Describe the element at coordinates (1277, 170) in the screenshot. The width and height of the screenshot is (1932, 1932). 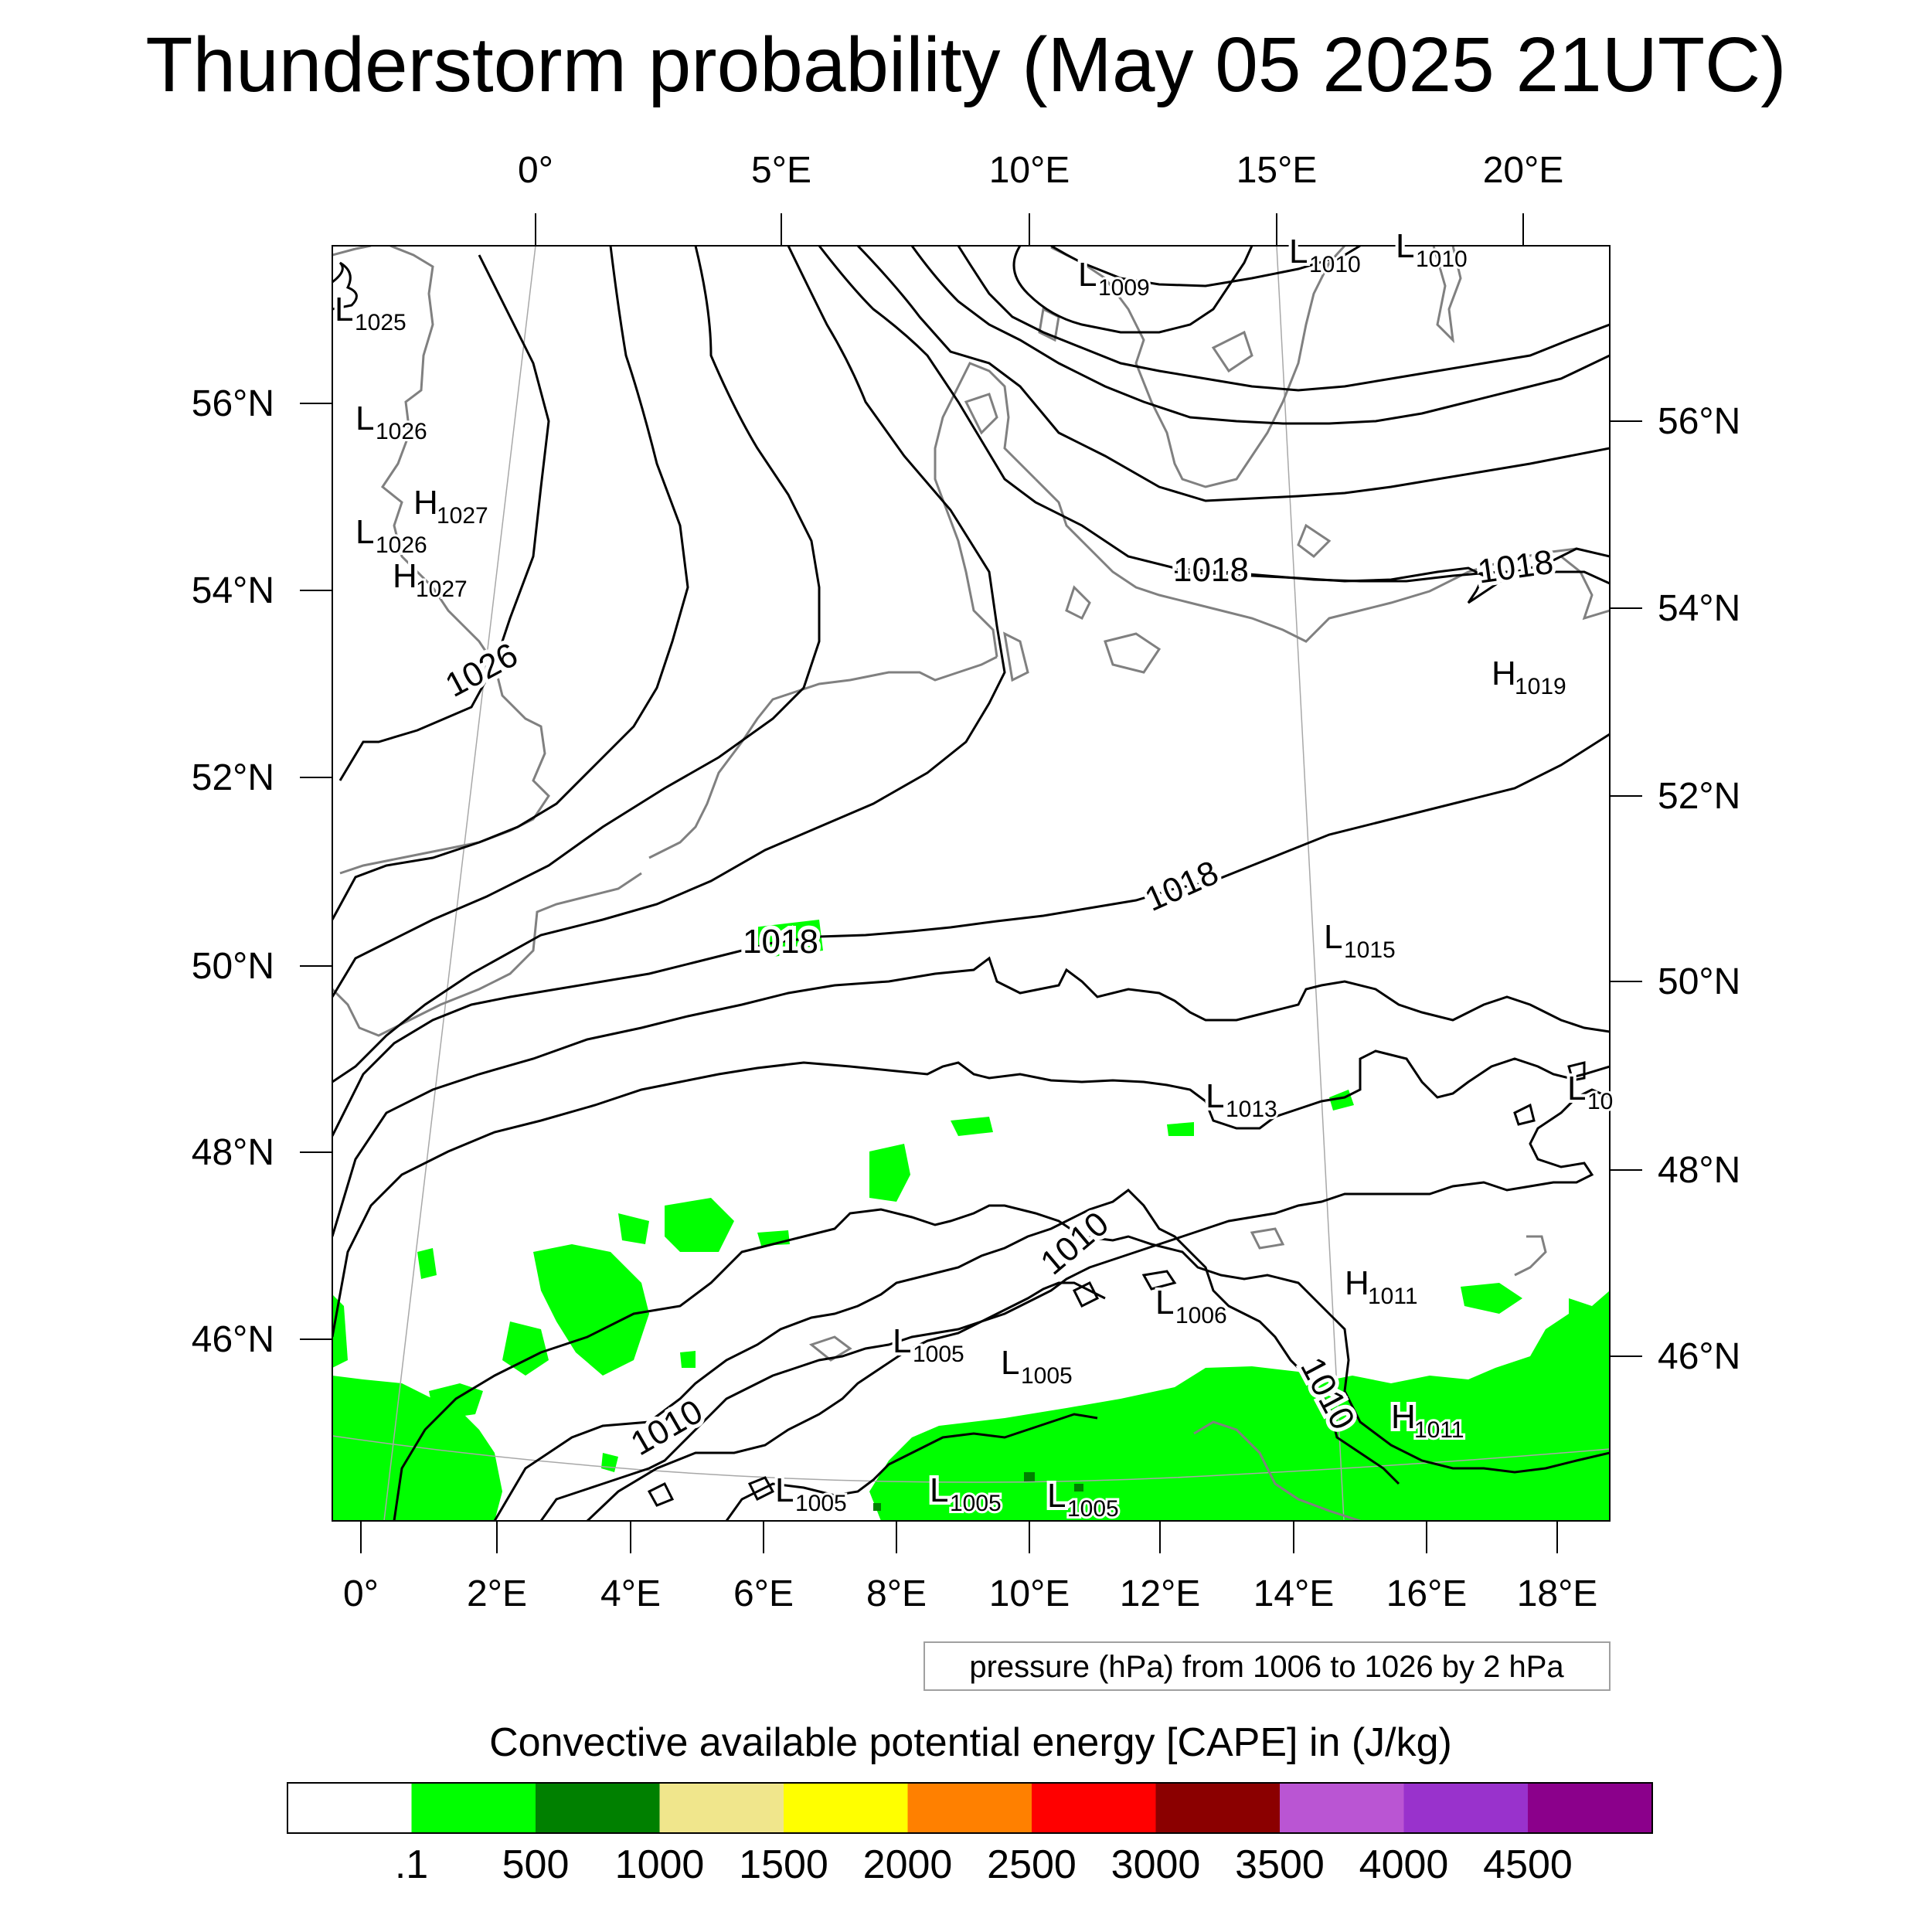
I see `top-lon-label: 15°E` at that location.